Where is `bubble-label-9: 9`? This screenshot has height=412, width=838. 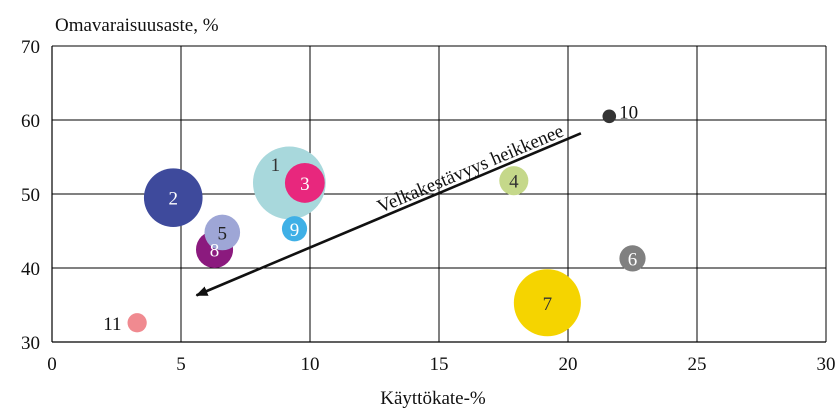 bubble-label-9: 9 is located at coordinates (295, 230).